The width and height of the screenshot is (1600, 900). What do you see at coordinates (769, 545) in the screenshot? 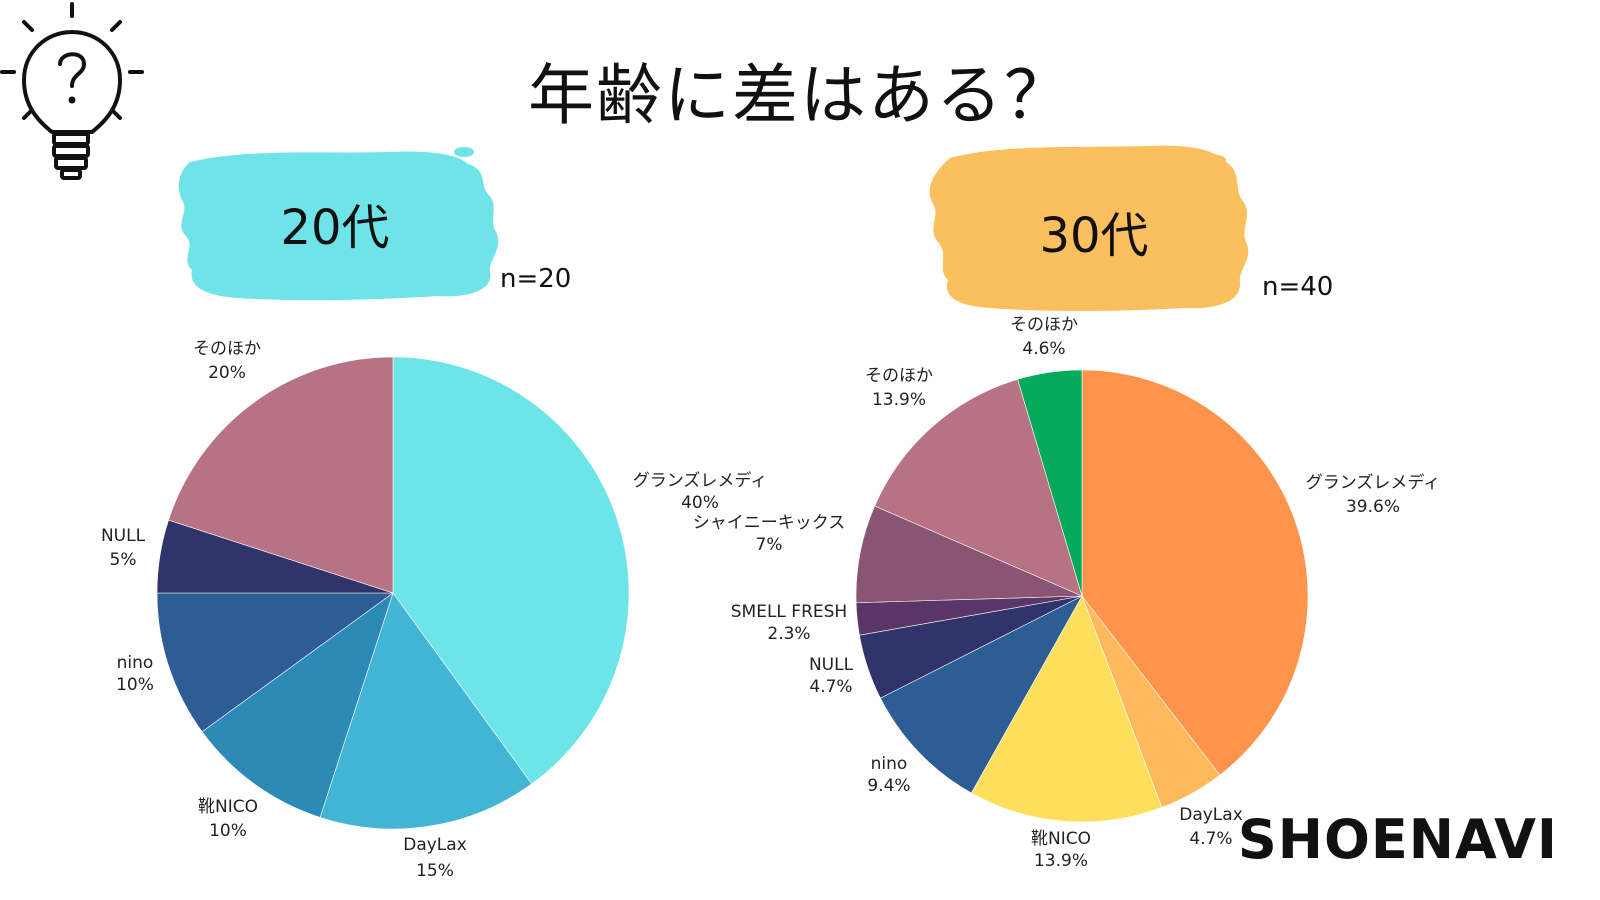
I see `slice-value-1-6: 7%` at bounding box center [769, 545].